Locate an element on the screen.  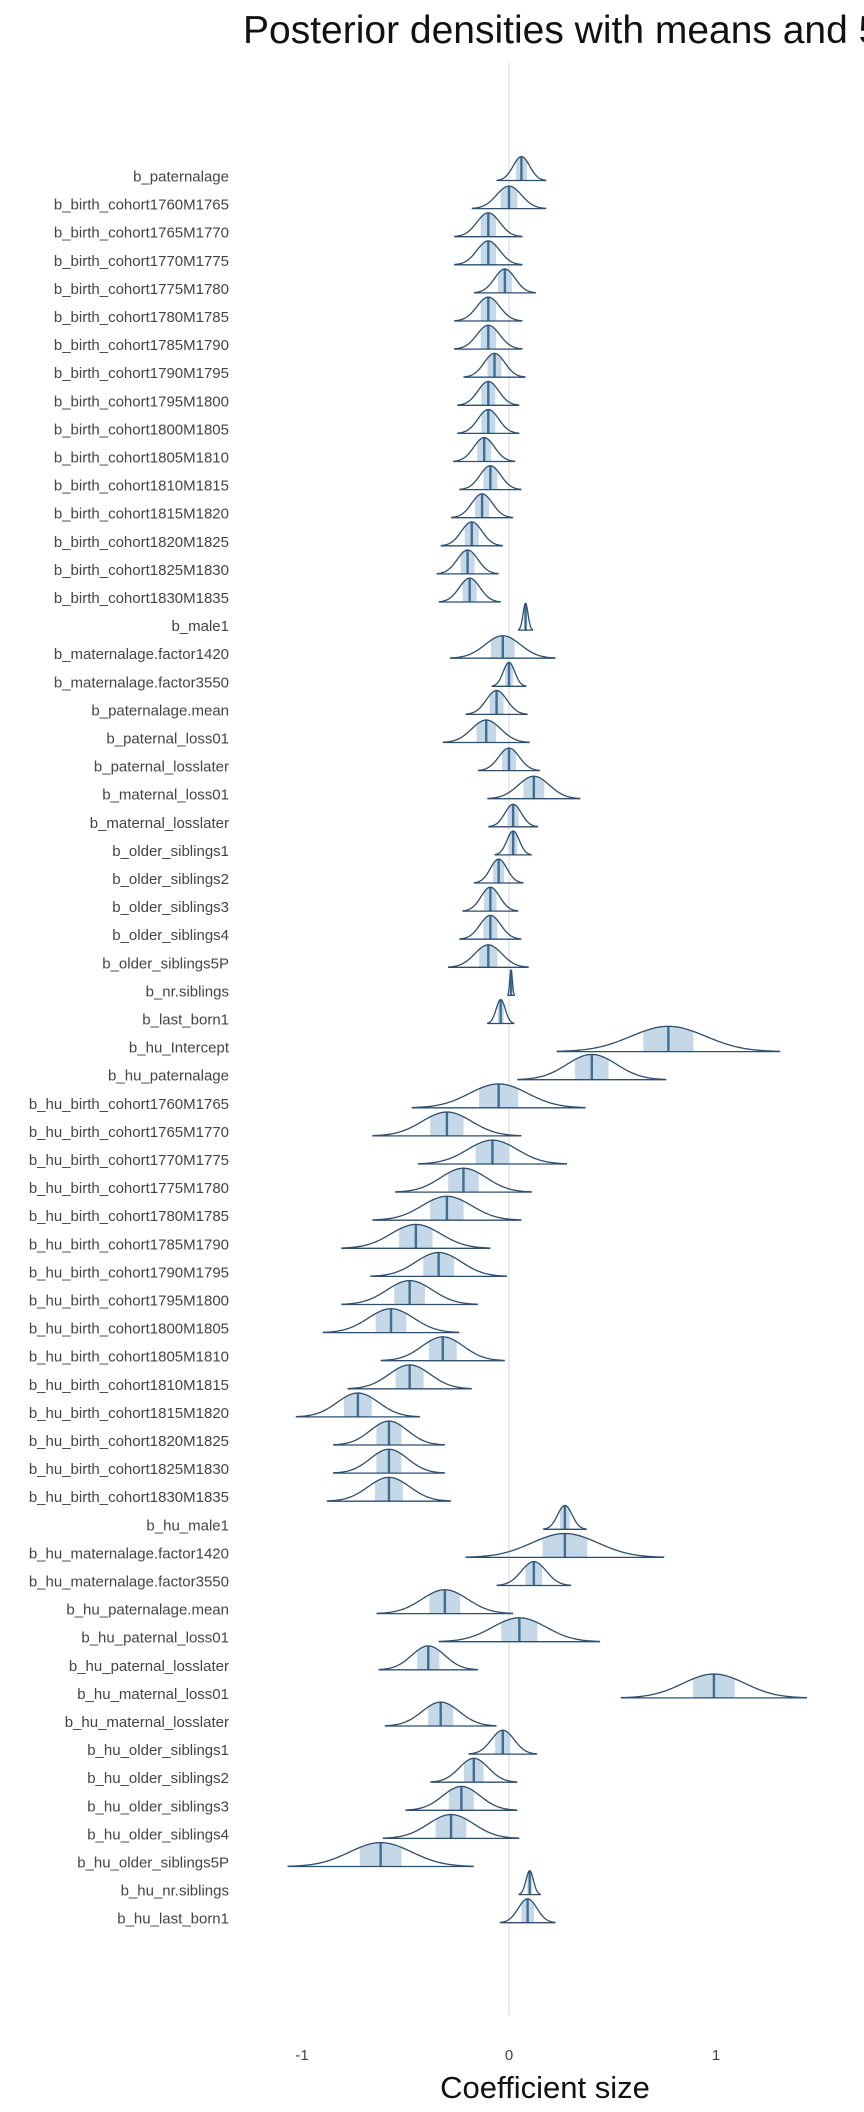
parameter-label: b_maternalage.factor1420 is located at coordinates (141, 654).